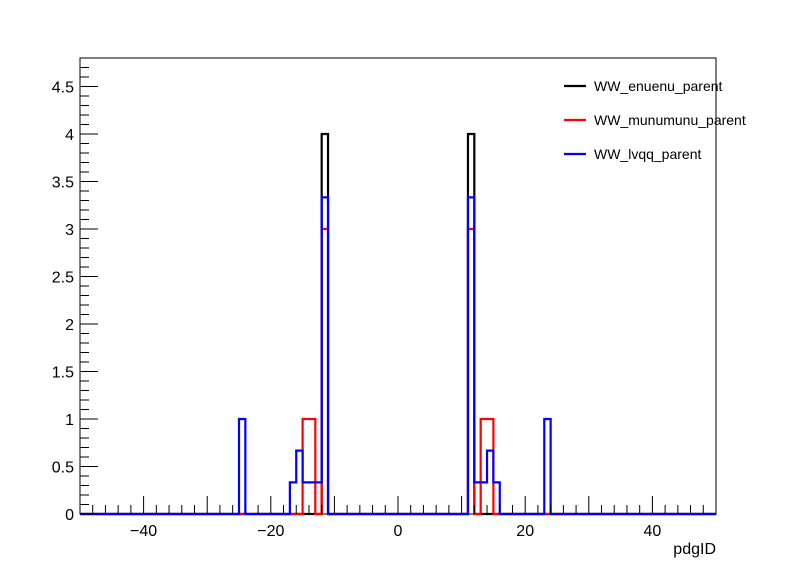  What do you see at coordinates (63, 468) in the screenshot?
I see `y-tick-label: 0.5` at bounding box center [63, 468].